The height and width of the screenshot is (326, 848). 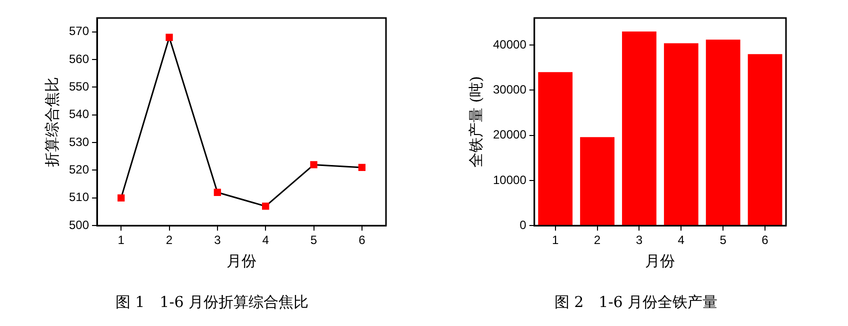 I want to click on y-tick-label: 550, so click(x=79, y=87).